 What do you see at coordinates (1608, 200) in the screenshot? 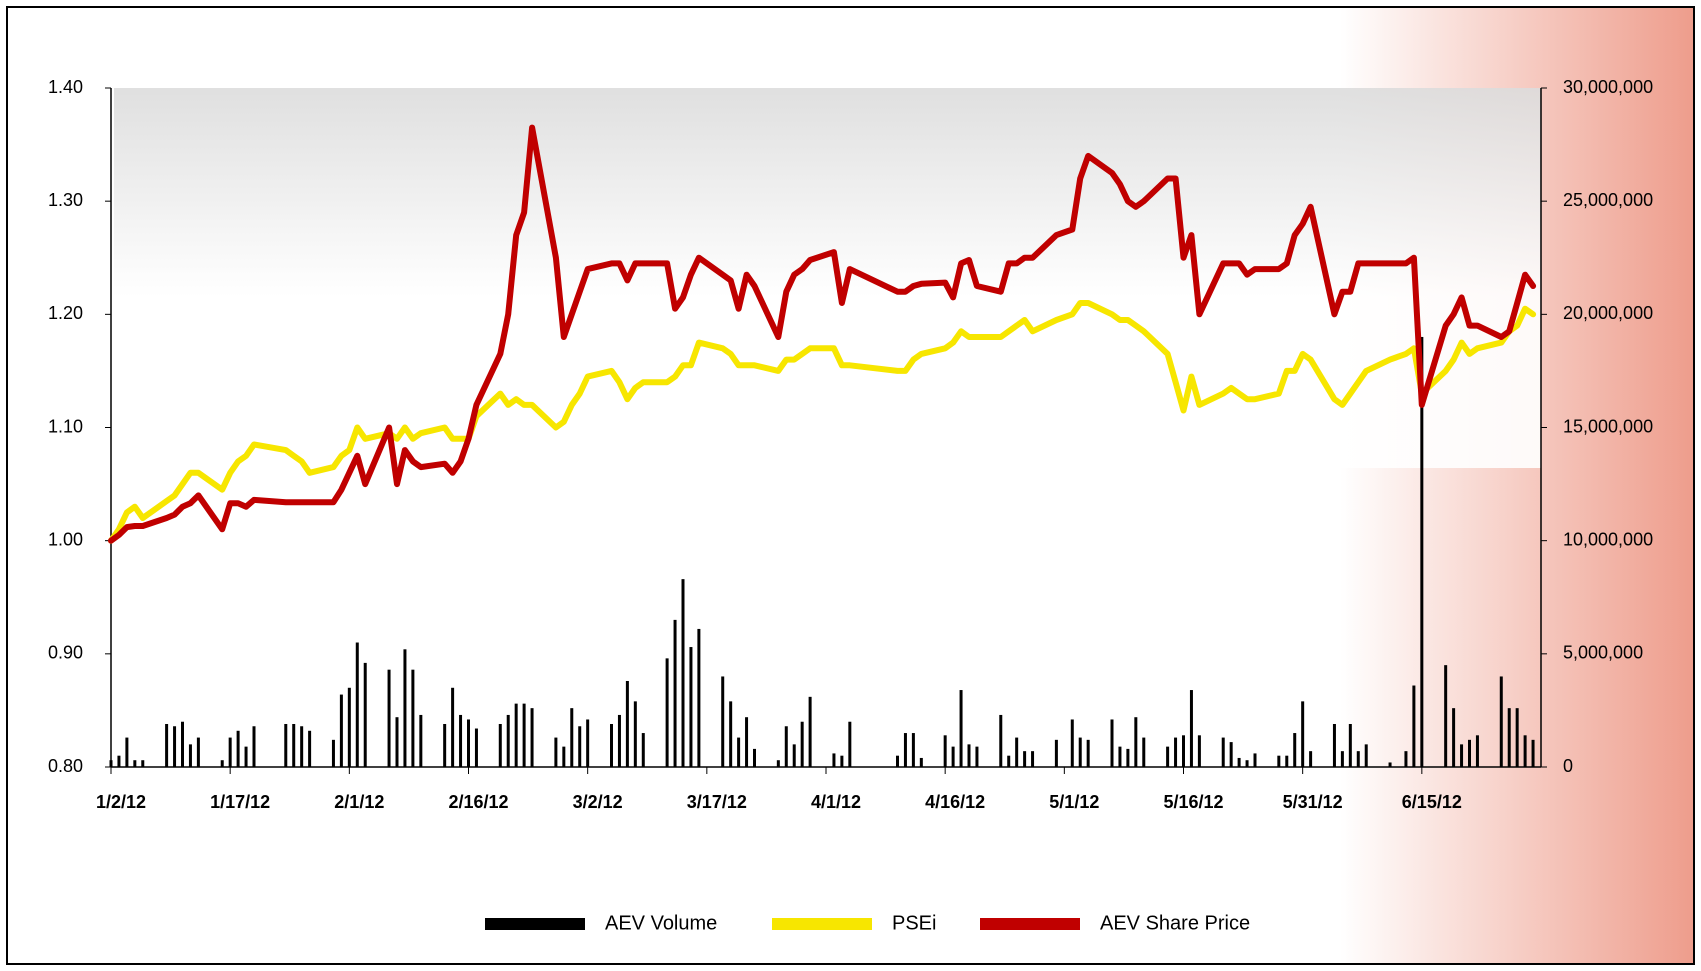
I see `y2-tick-label: 25,000,000` at bounding box center [1608, 200].